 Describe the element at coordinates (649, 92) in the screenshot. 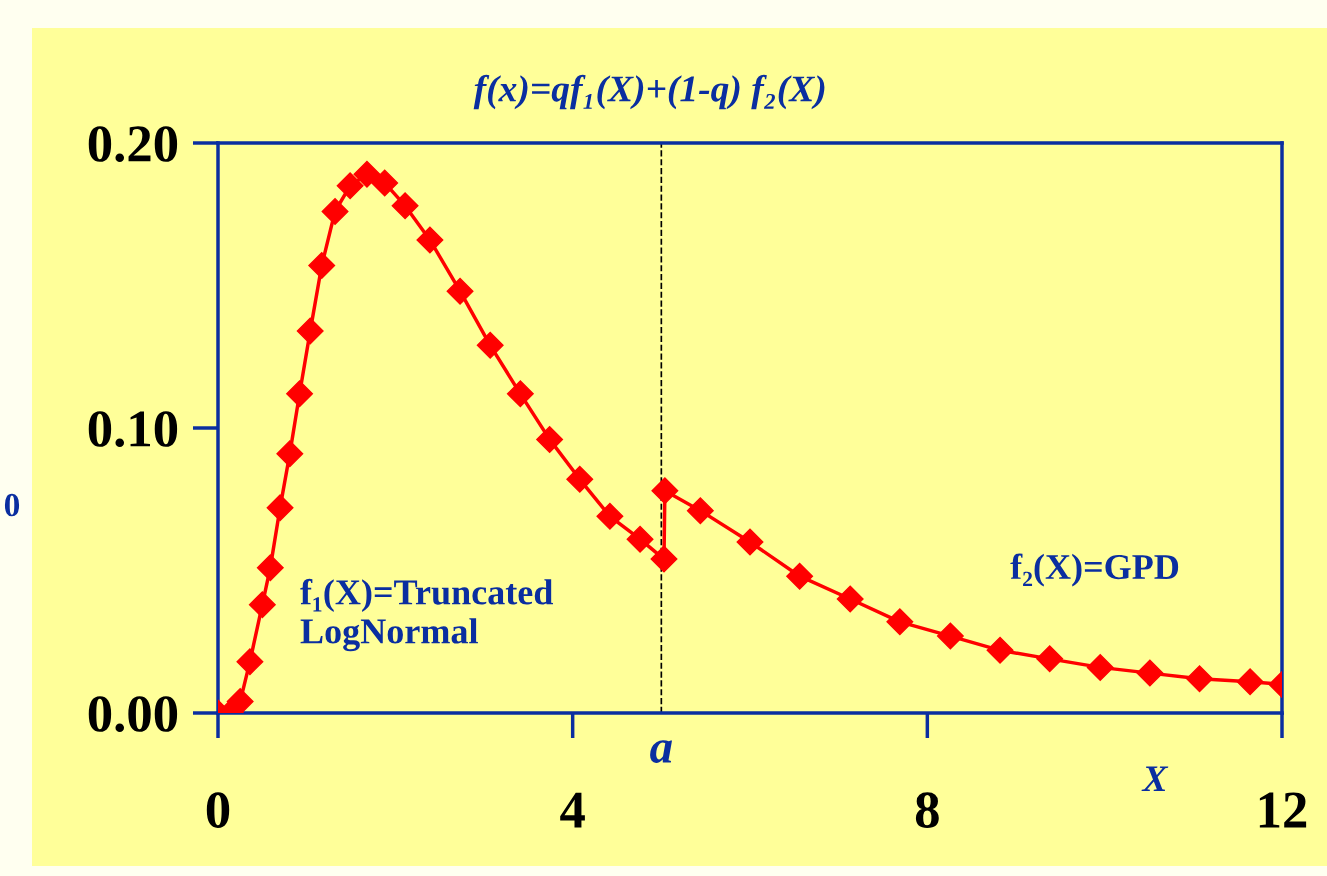

I see `chart-title: f(x)=qf₁(X)+(1-q) f₂(X)` at that location.